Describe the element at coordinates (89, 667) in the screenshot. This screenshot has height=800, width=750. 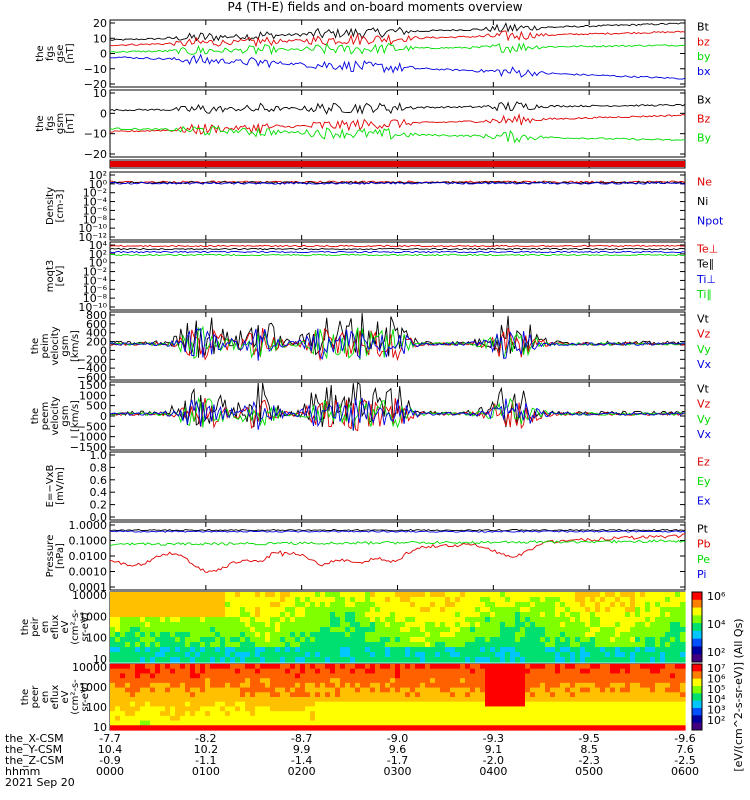
I see `peer-spectrogram-ytick: 10000` at that location.